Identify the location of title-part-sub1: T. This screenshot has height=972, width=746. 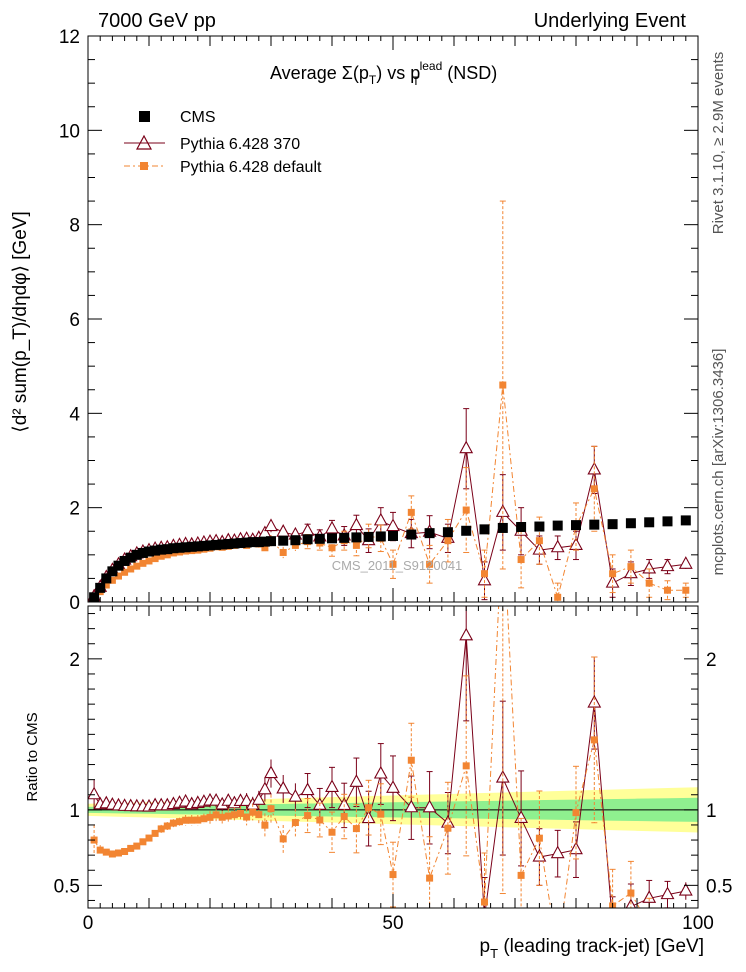
(373, 80).